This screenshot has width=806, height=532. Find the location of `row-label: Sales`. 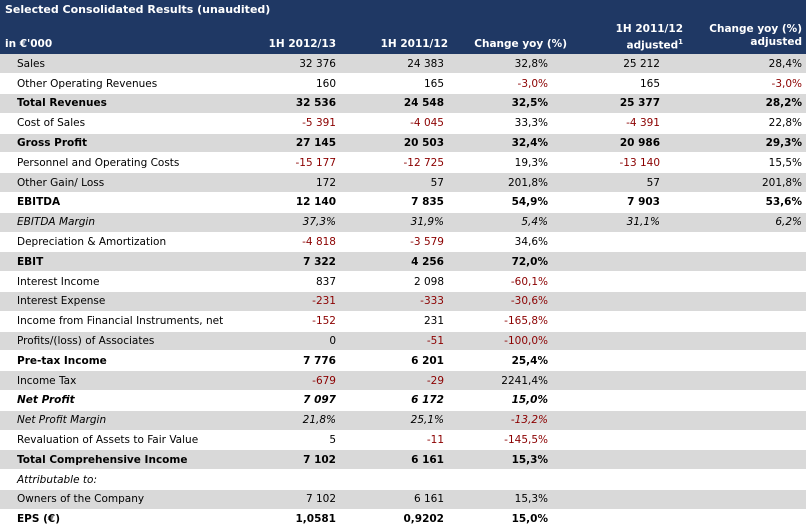

row-label: Sales is located at coordinates (118, 64).